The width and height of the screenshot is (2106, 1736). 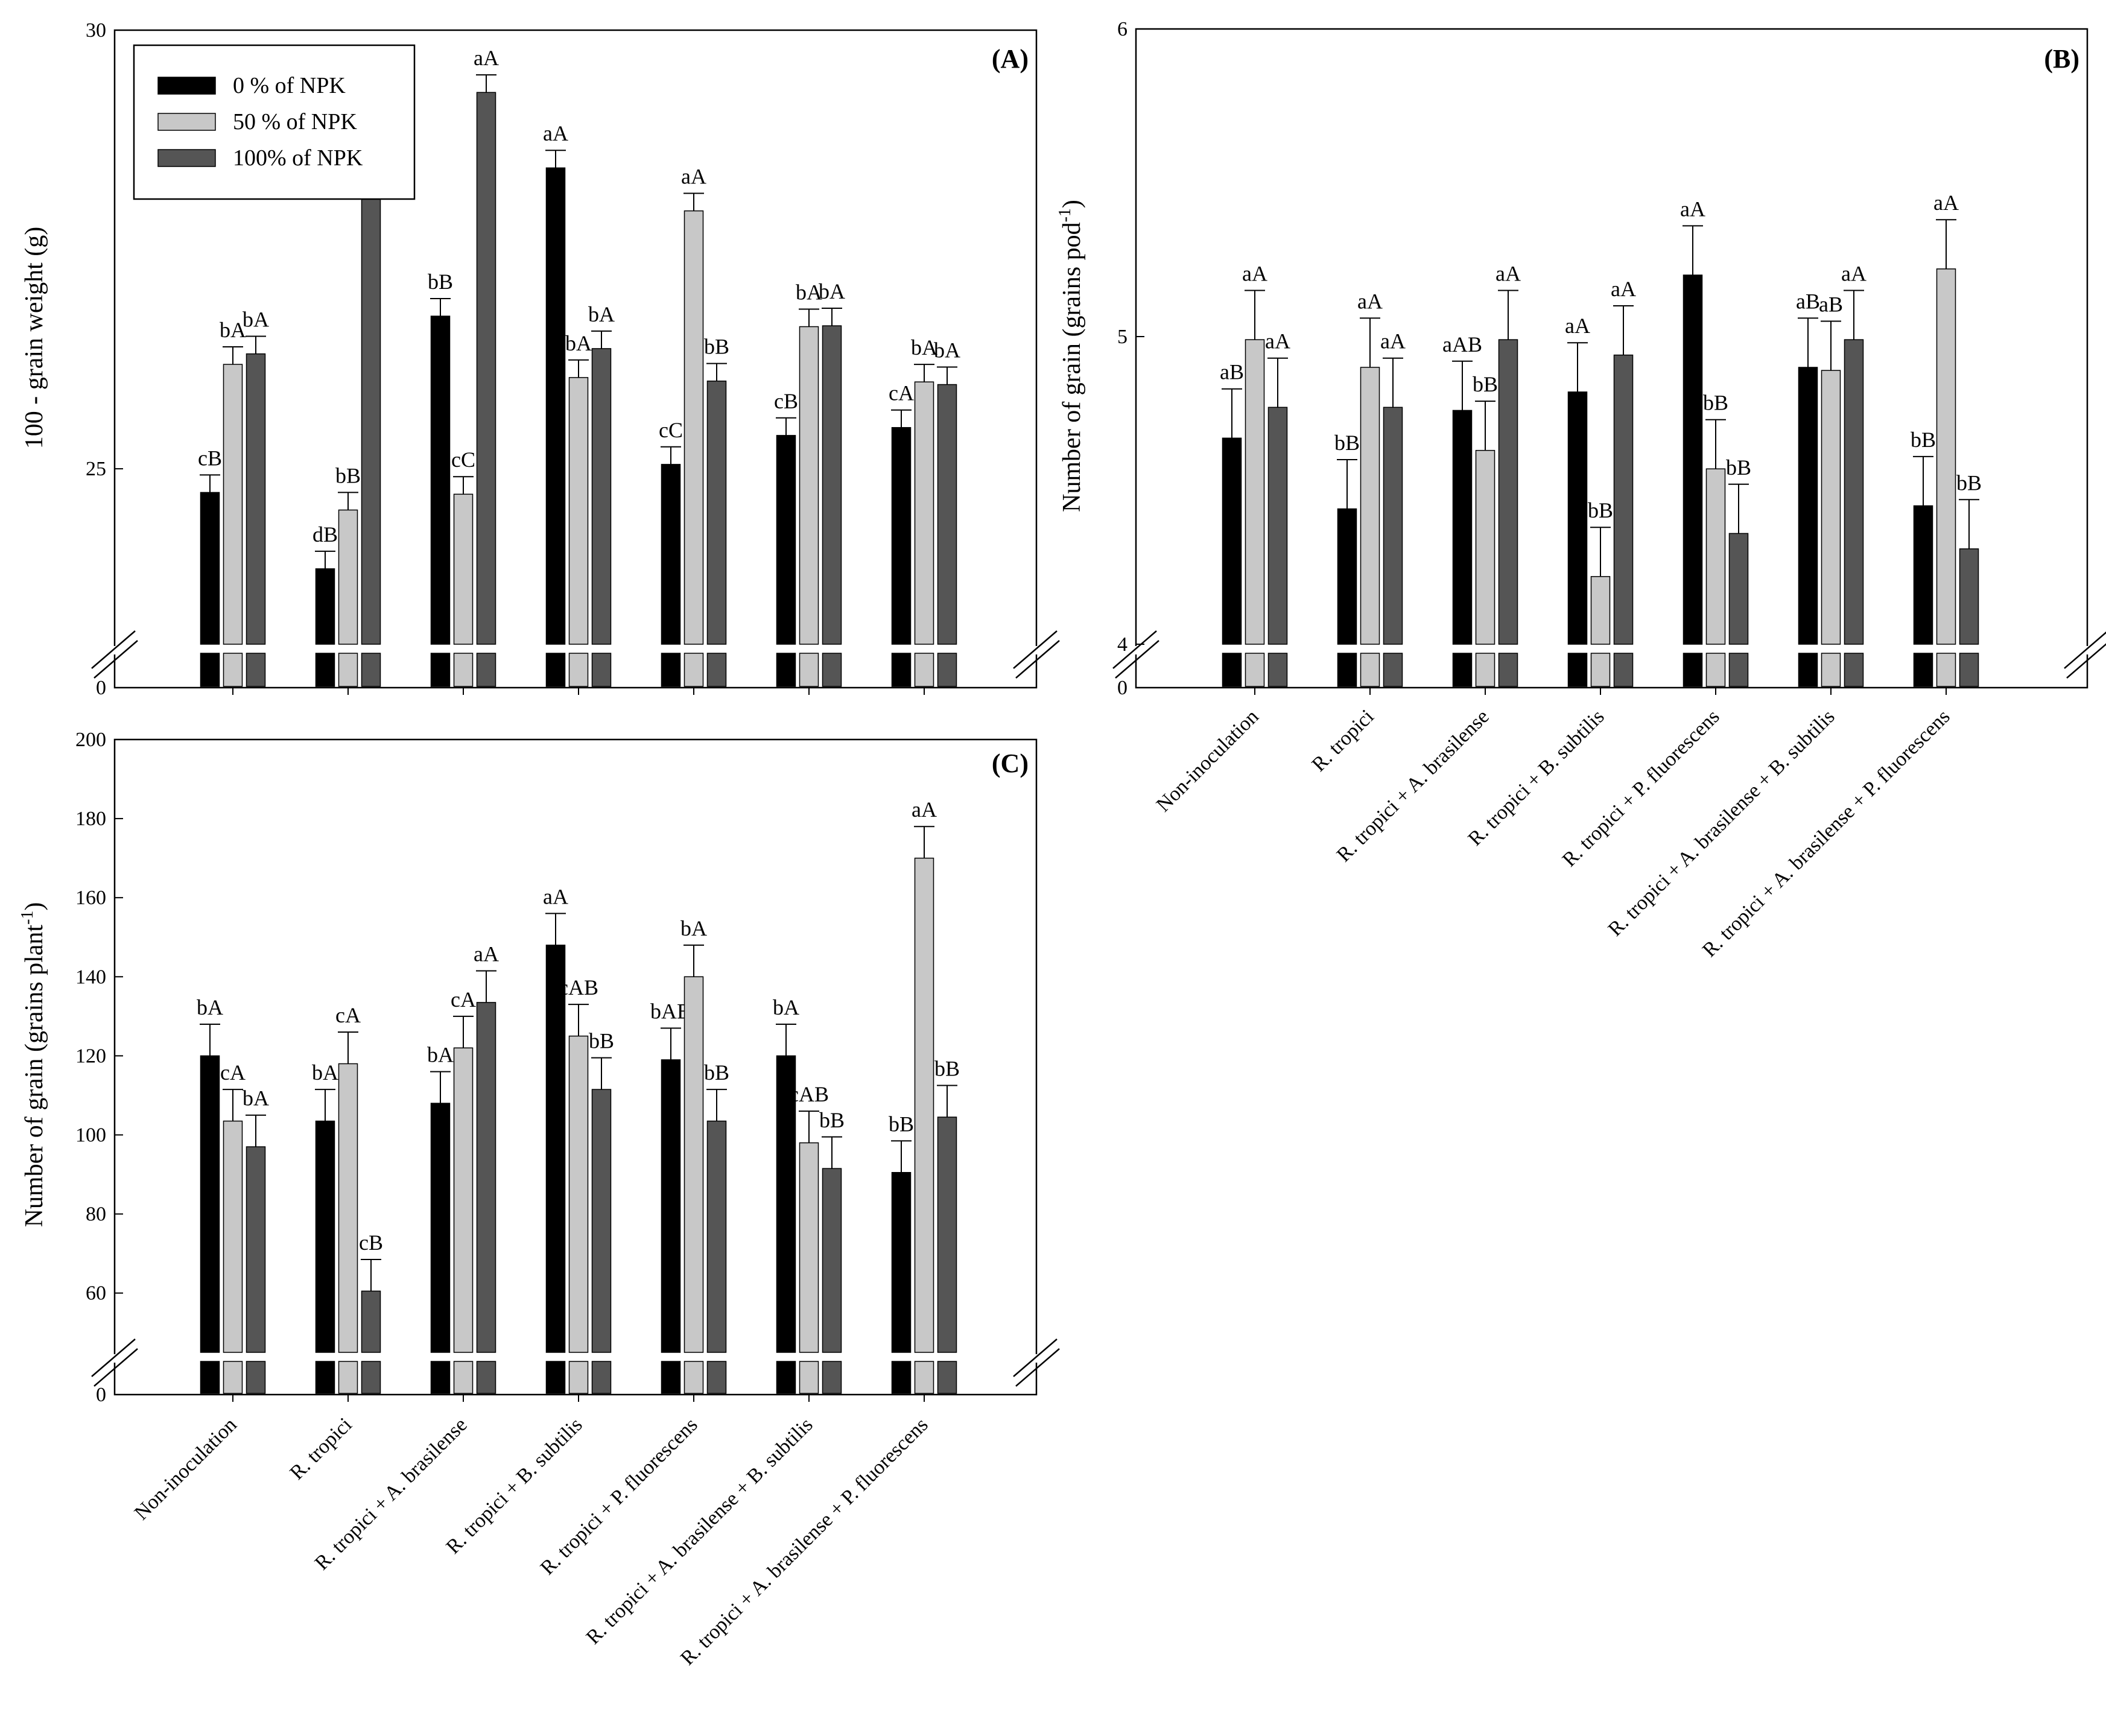 What do you see at coordinates (298, 158) in the screenshot?
I see `legend-label-100-npk: 100% of NPK` at bounding box center [298, 158].